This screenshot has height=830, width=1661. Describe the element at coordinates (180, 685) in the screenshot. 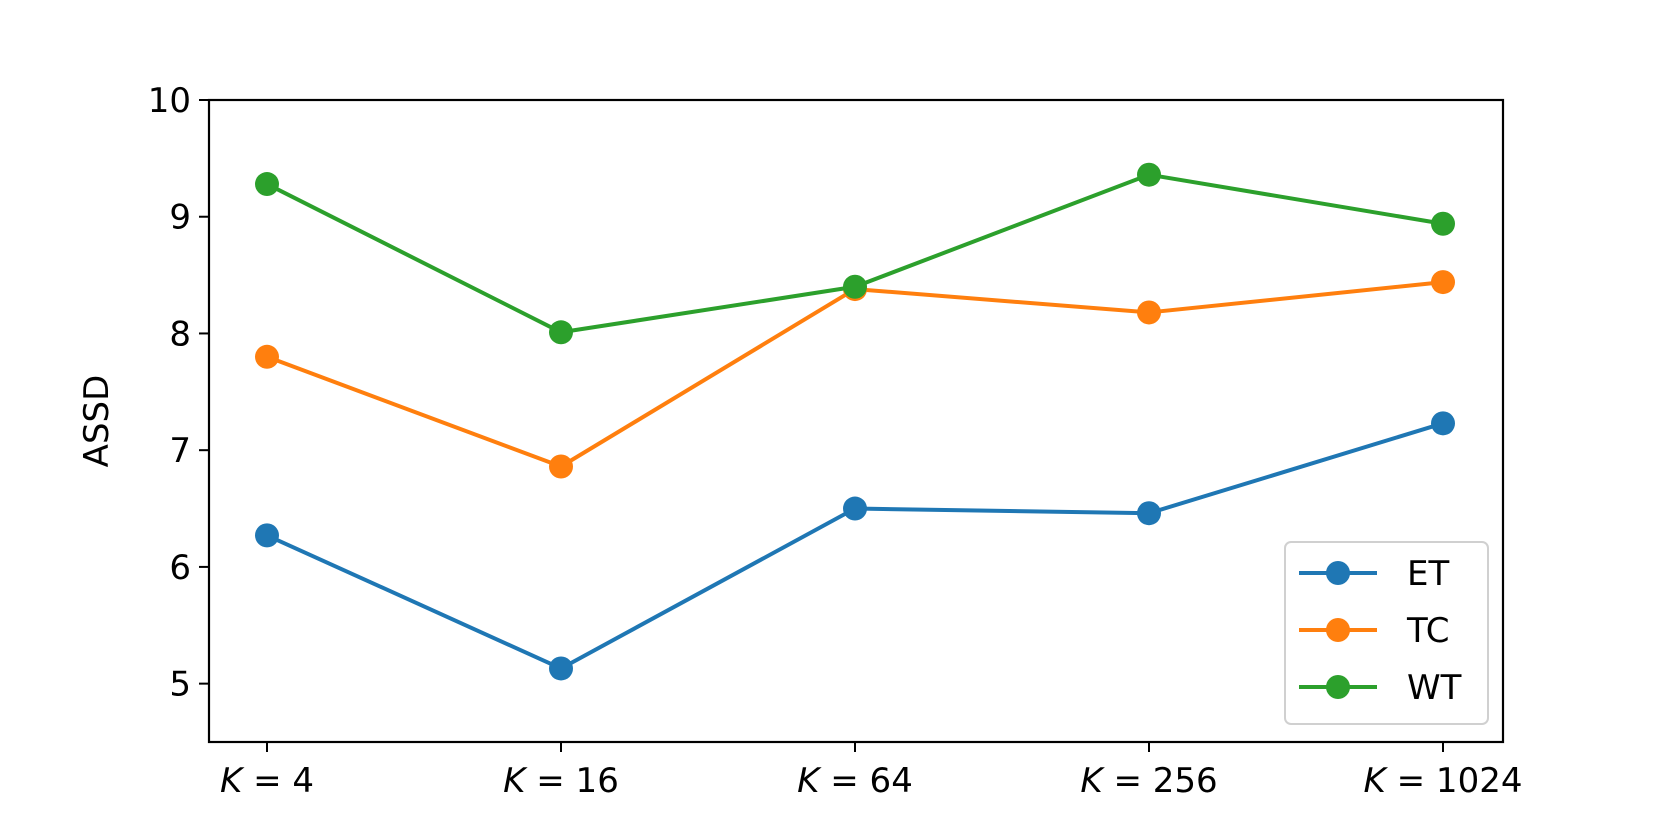

I see `y-tick-label: 5` at that location.